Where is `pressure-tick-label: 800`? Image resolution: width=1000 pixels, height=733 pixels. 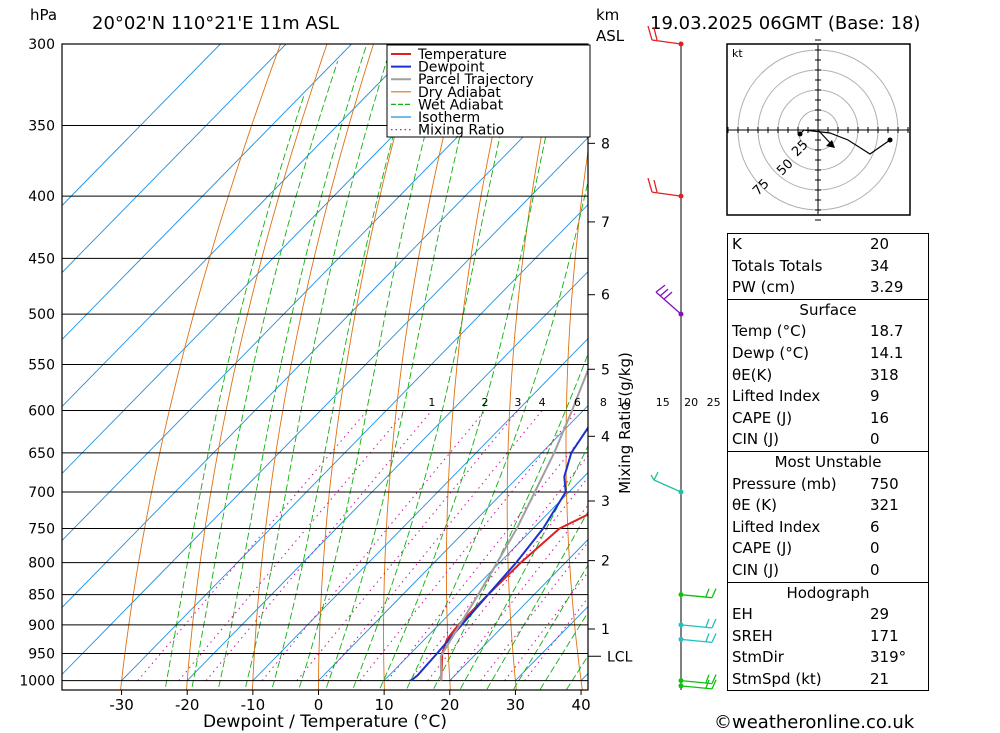 pressure-tick-label: 800 is located at coordinates (41, 564).